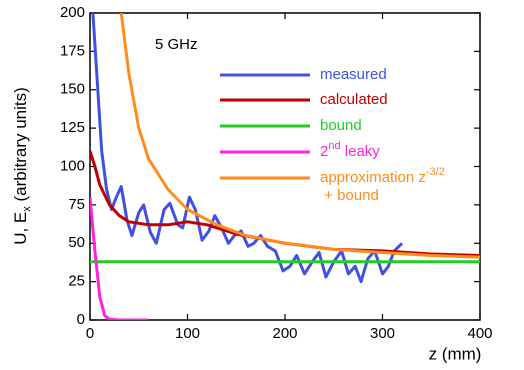 Image resolution: width=524 pixels, height=370 pixels. Describe the element at coordinates (72, 165) in the screenshot. I see `y-tick-label: 100` at that location.